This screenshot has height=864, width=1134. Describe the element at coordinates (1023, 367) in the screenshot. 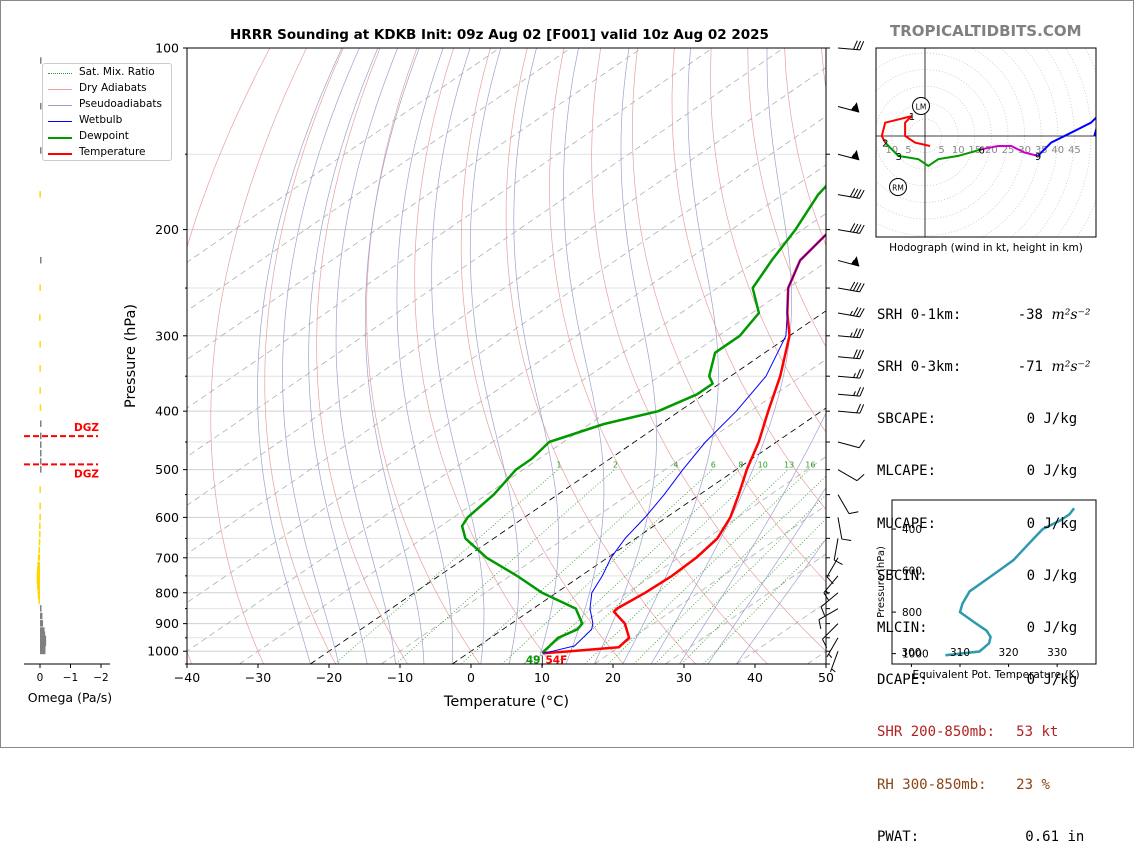

I see `stat-value: -71` at that location.